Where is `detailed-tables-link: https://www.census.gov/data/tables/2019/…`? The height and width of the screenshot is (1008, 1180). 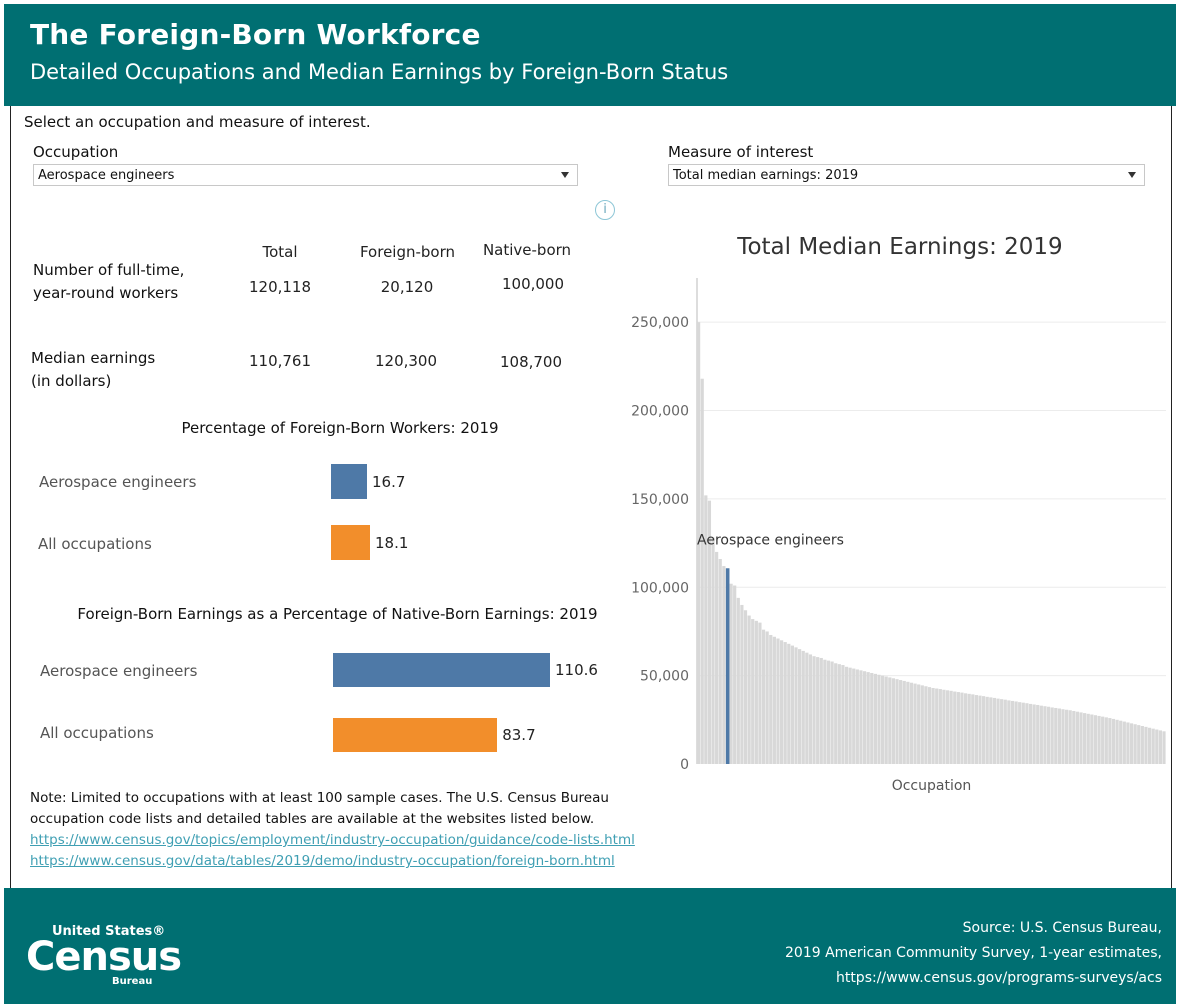
detailed-tables-link: https://www.census.gov/data/tables/2019/… is located at coordinates (322, 861).